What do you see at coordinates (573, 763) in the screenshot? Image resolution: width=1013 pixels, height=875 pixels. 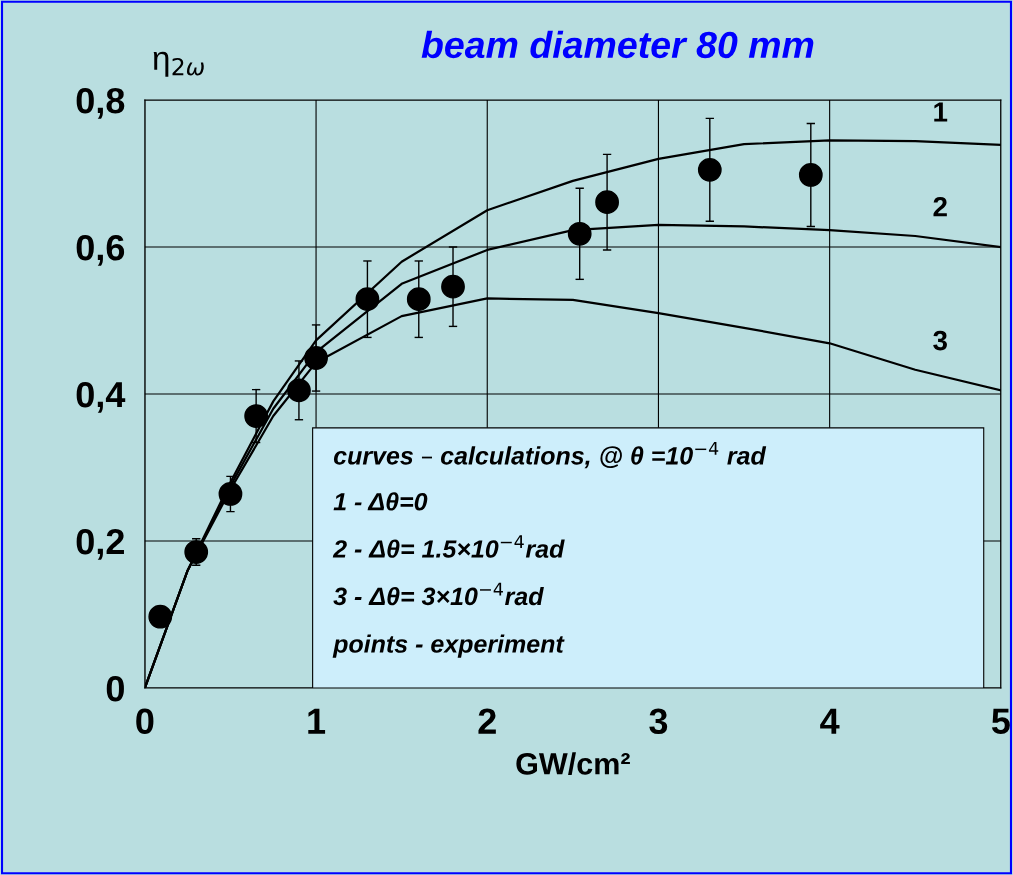 I see `x-axis-title: GW/cm²` at bounding box center [573, 763].